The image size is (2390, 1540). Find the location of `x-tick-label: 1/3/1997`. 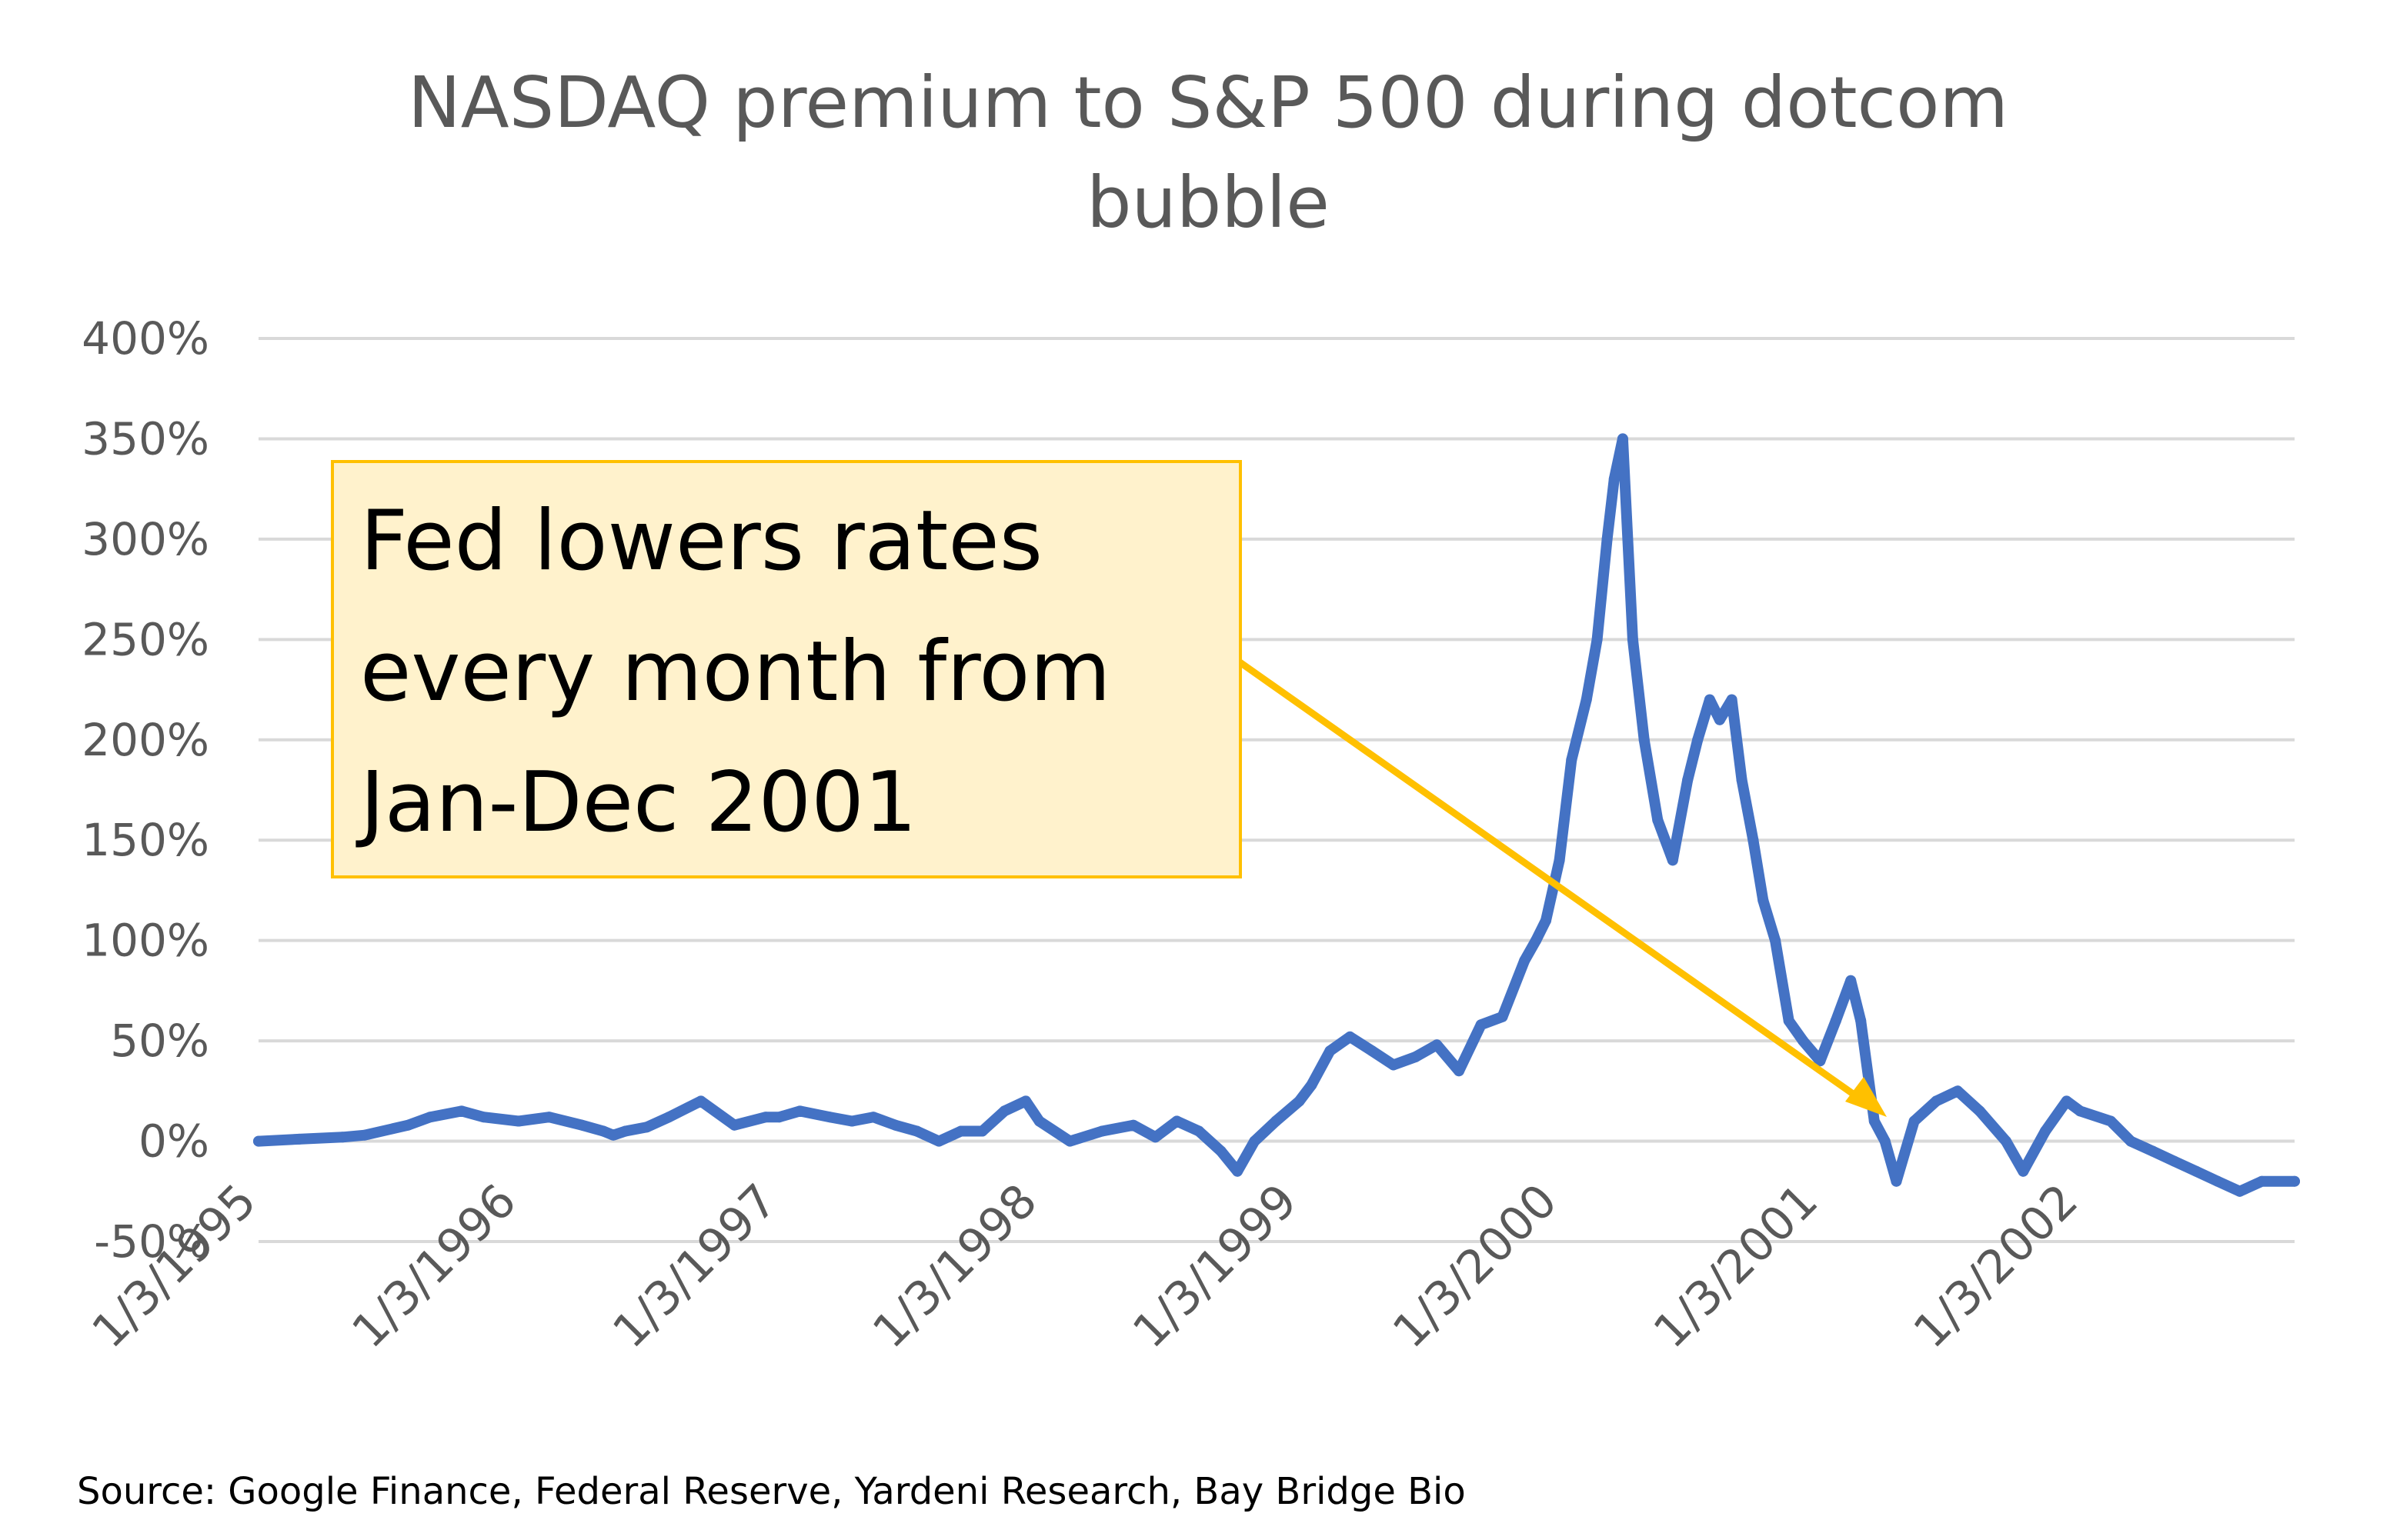

x-tick-label: 1/3/1997 is located at coordinates (695, 1266).